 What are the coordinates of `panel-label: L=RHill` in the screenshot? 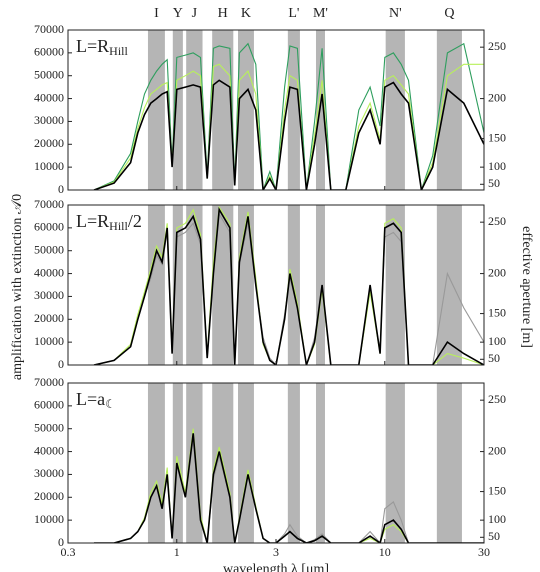 It's located at (102, 47).